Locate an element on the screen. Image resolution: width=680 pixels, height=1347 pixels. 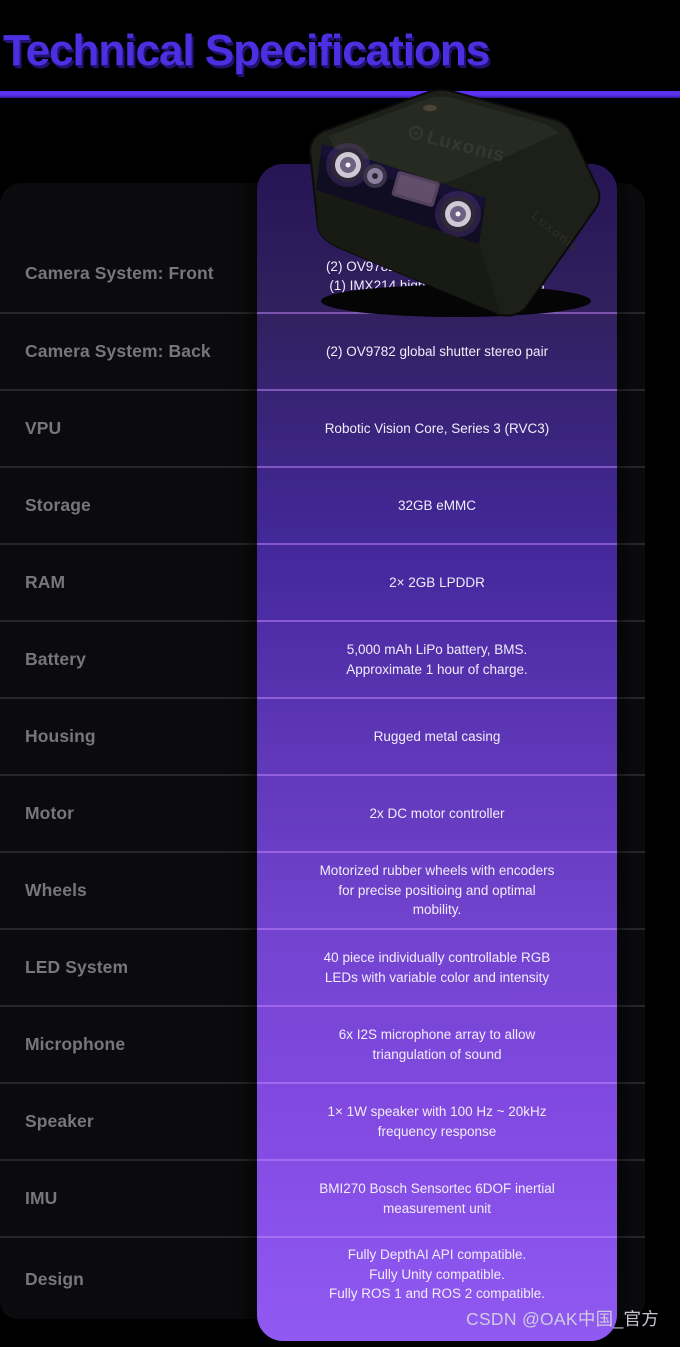
value-storage: 32GB eMMC is located at coordinates (437, 504).